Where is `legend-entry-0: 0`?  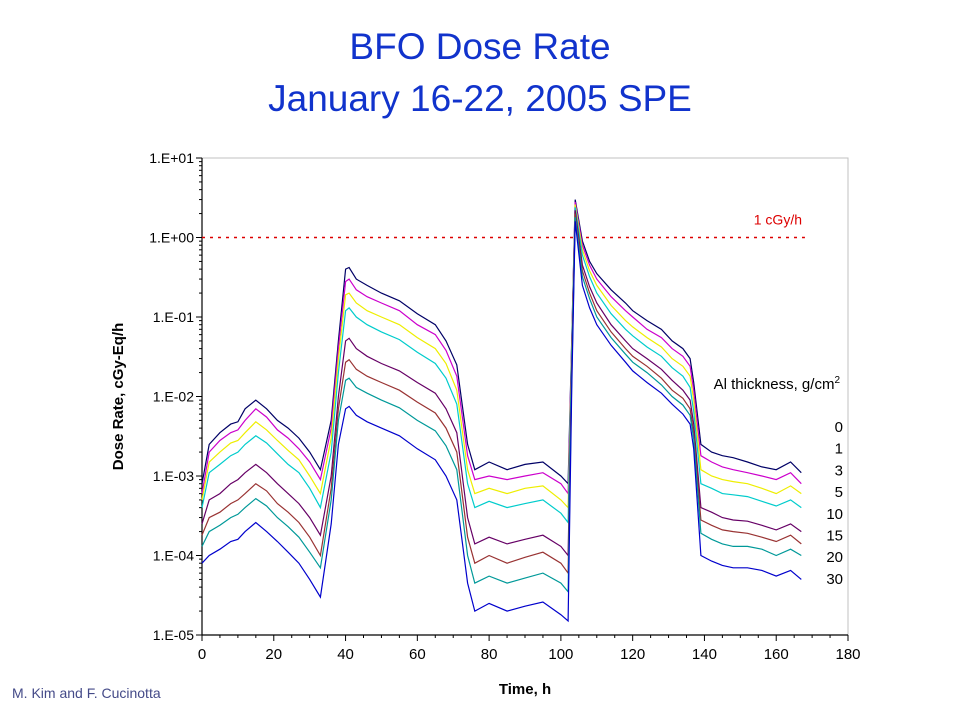 legend-entry-0: 0 is located at coordinates (839, 427).